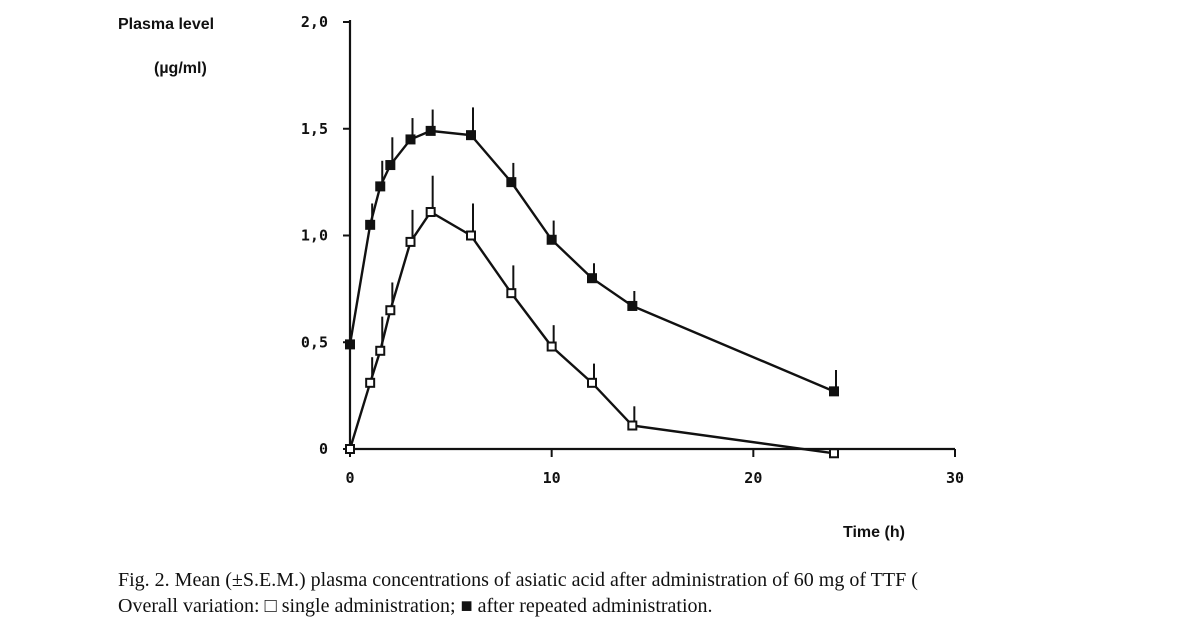 The height and width of the screenshot is (619, 1200). Describe the element at coordinates (955, 478) in the screenshot. I see `x-tick-label: 30` at that location.